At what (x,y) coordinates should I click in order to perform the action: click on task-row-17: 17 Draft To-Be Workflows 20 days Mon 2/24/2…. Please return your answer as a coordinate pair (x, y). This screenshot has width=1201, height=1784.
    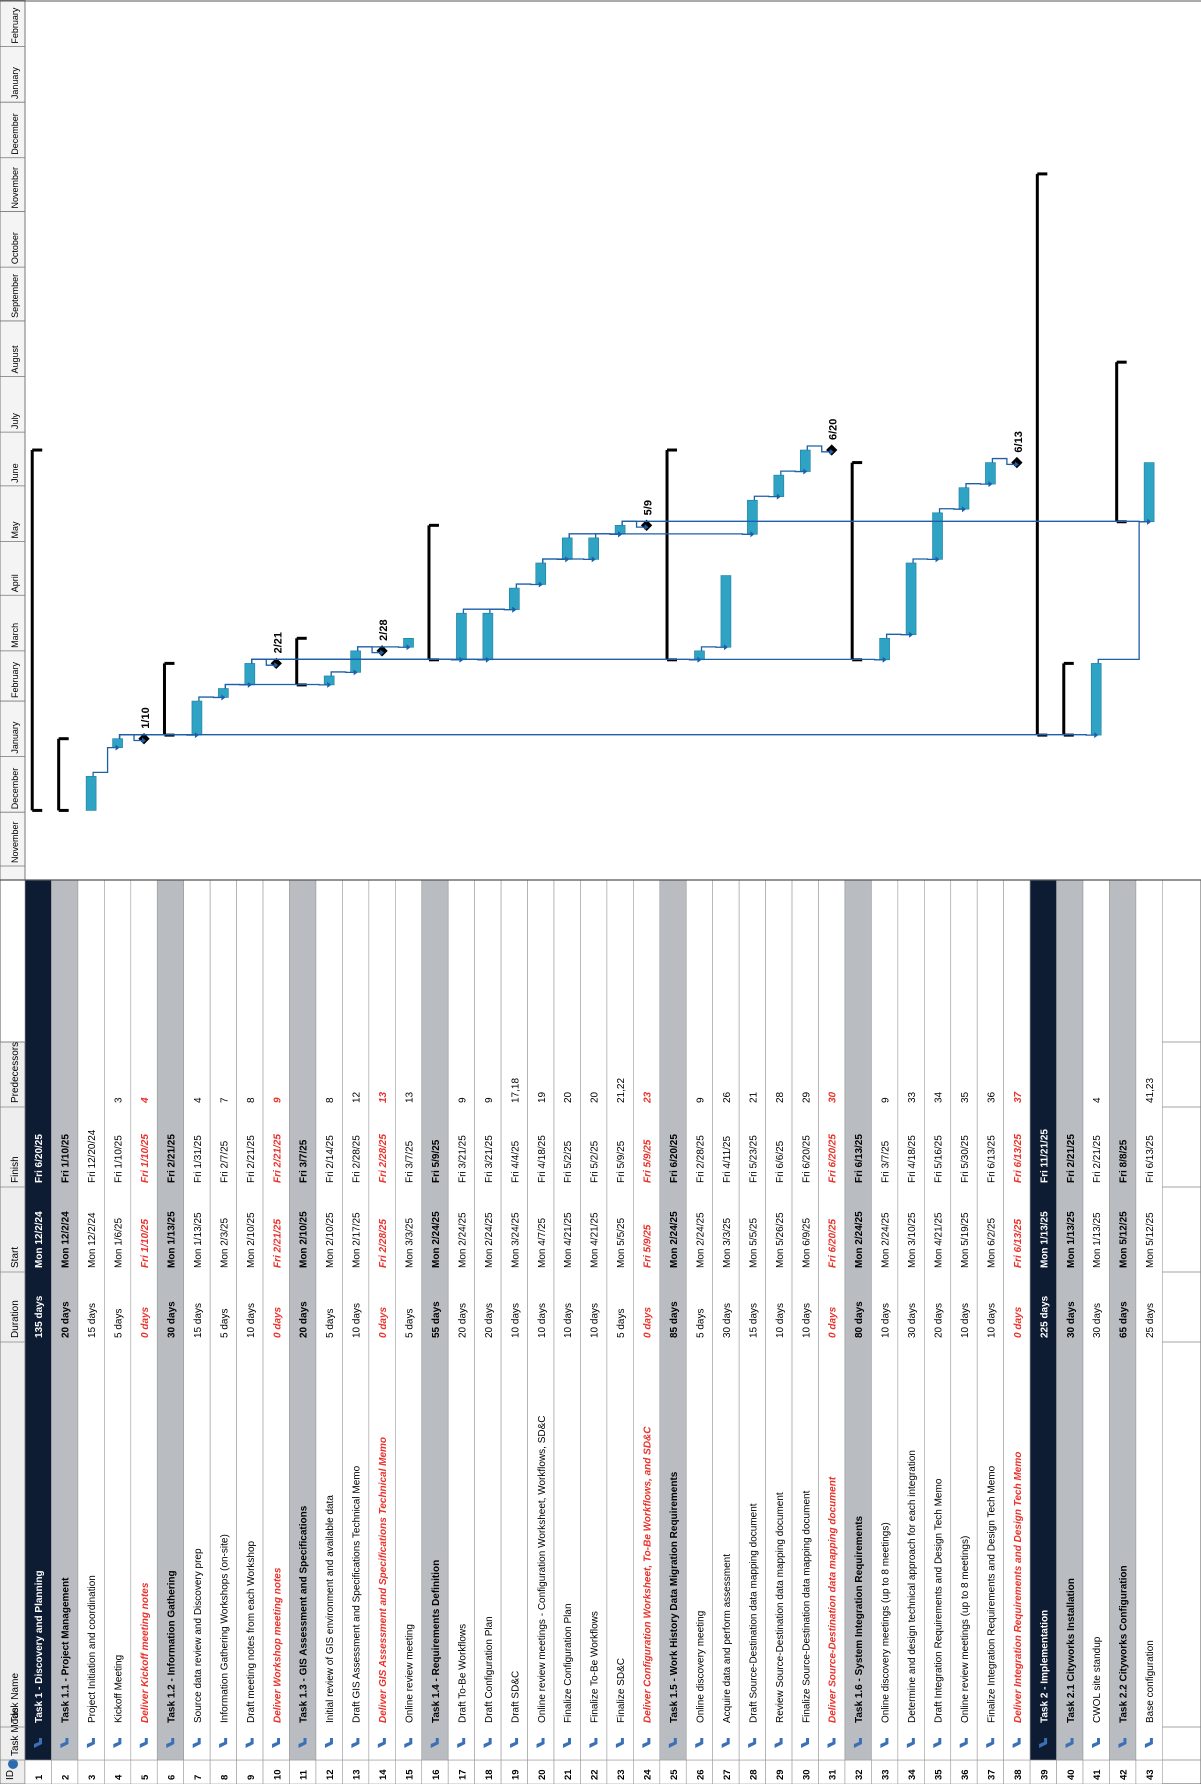
    Looking at the image, I should click on (461, 1331).